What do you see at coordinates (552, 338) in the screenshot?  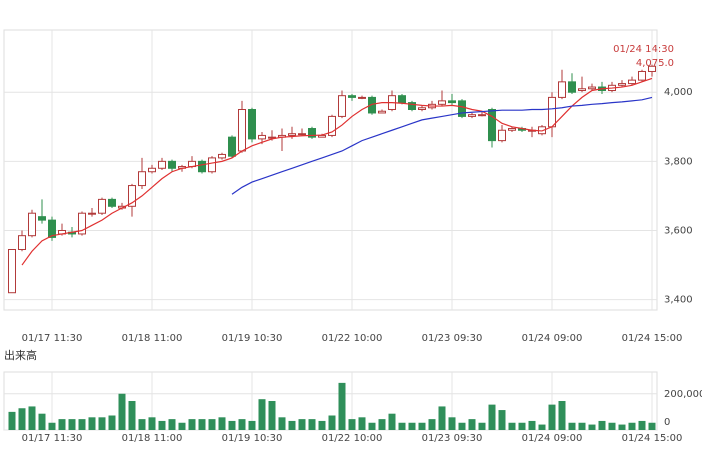 I see `x-tick-label: 01/24 09:00` at bounding box center [552, 338].